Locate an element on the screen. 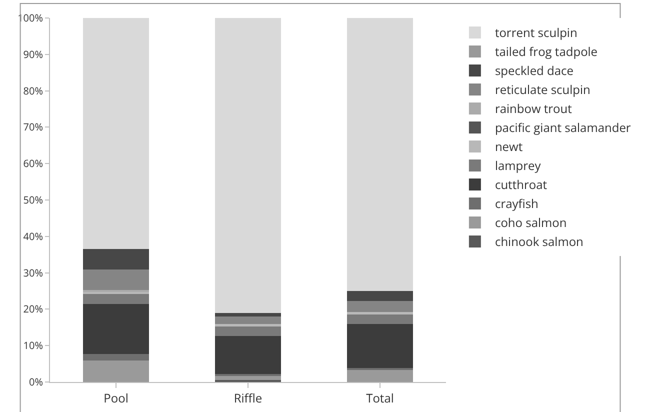 The width and height of the screenshot is (647, 412). legend-label: coho salmon is located at coordinates (530, 223).